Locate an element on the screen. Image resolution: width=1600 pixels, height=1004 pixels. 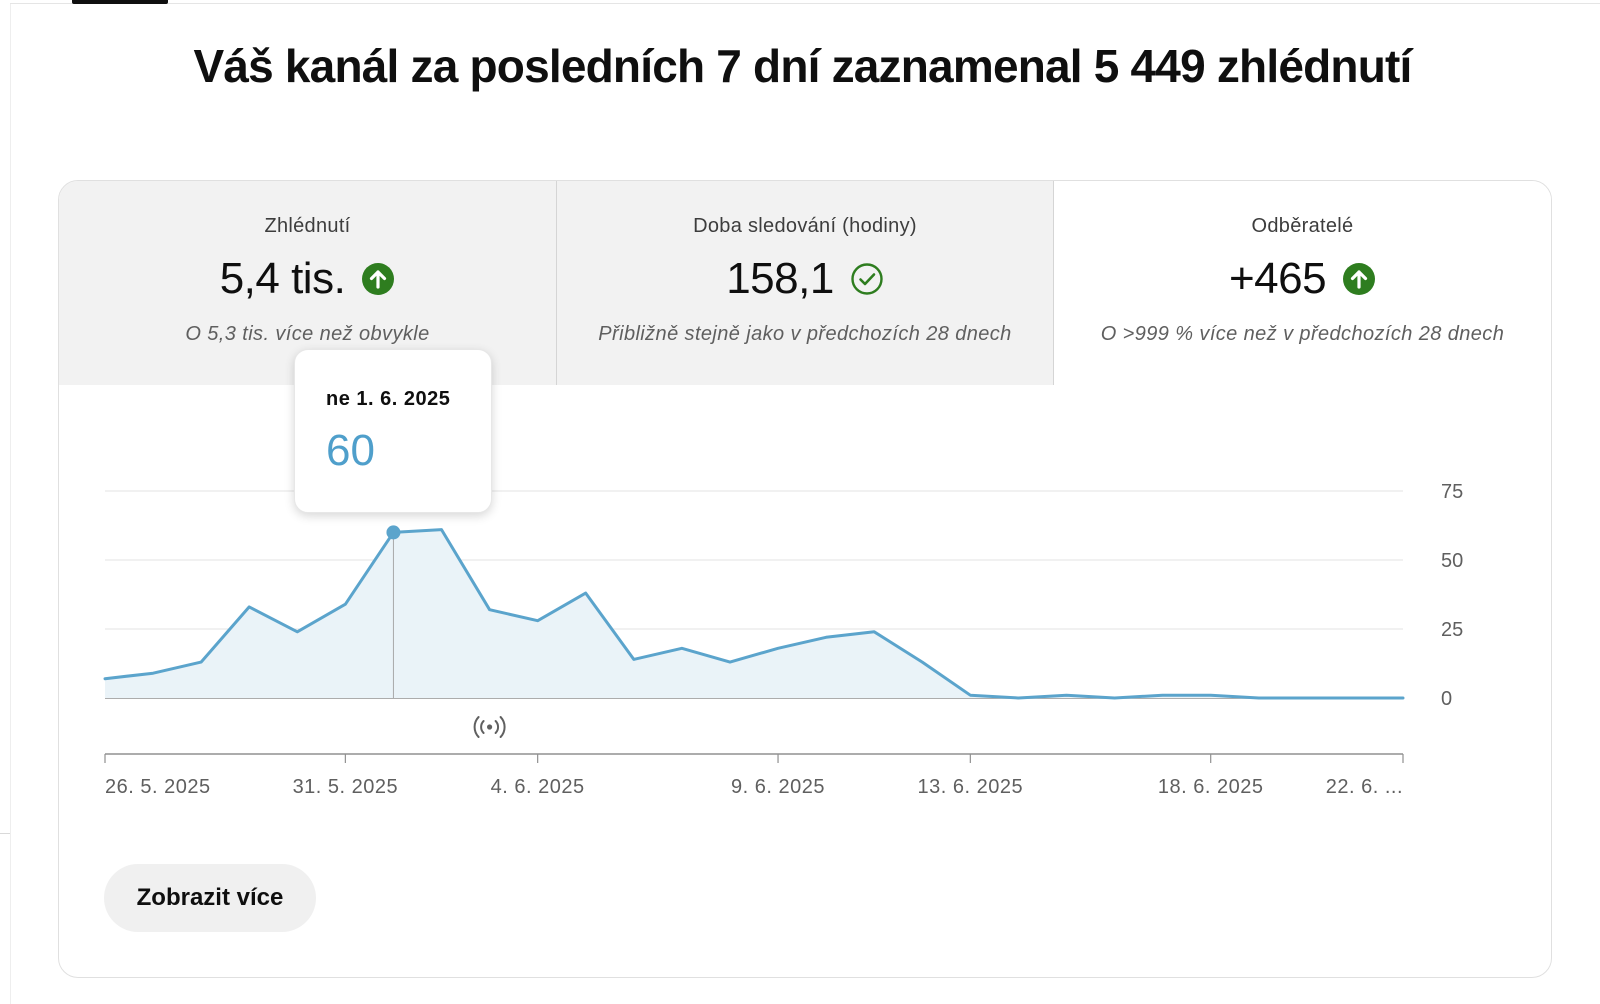
highlighted-point is located at coordinates (393, 532).